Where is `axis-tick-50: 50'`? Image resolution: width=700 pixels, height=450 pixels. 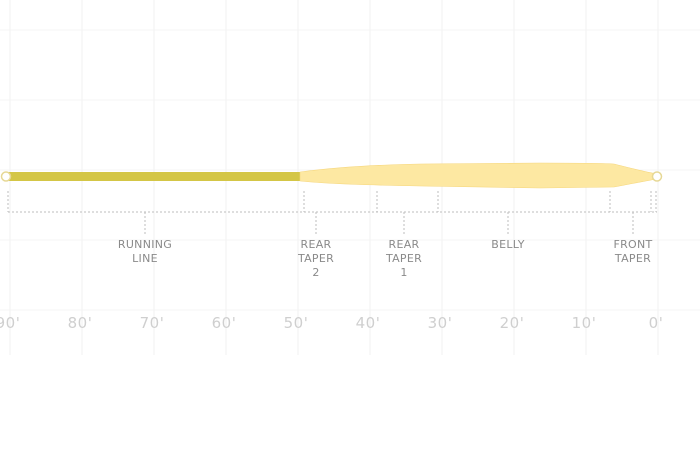
axis-tick-50: 50' is located at coordinates (296, 323).